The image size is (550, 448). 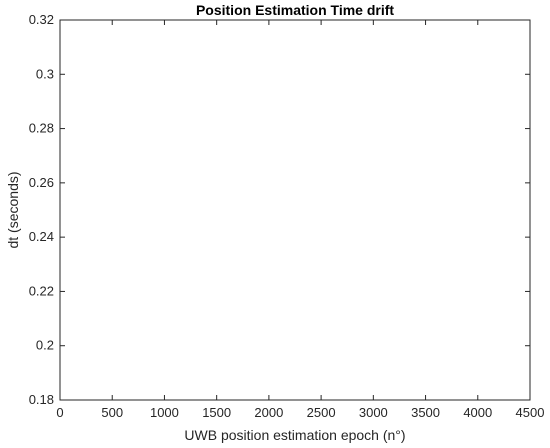 What do you see at coordinates (41, 399) in the screenshot?
I see `y-tick-label: 0.18` at bounding box center [41, 399].